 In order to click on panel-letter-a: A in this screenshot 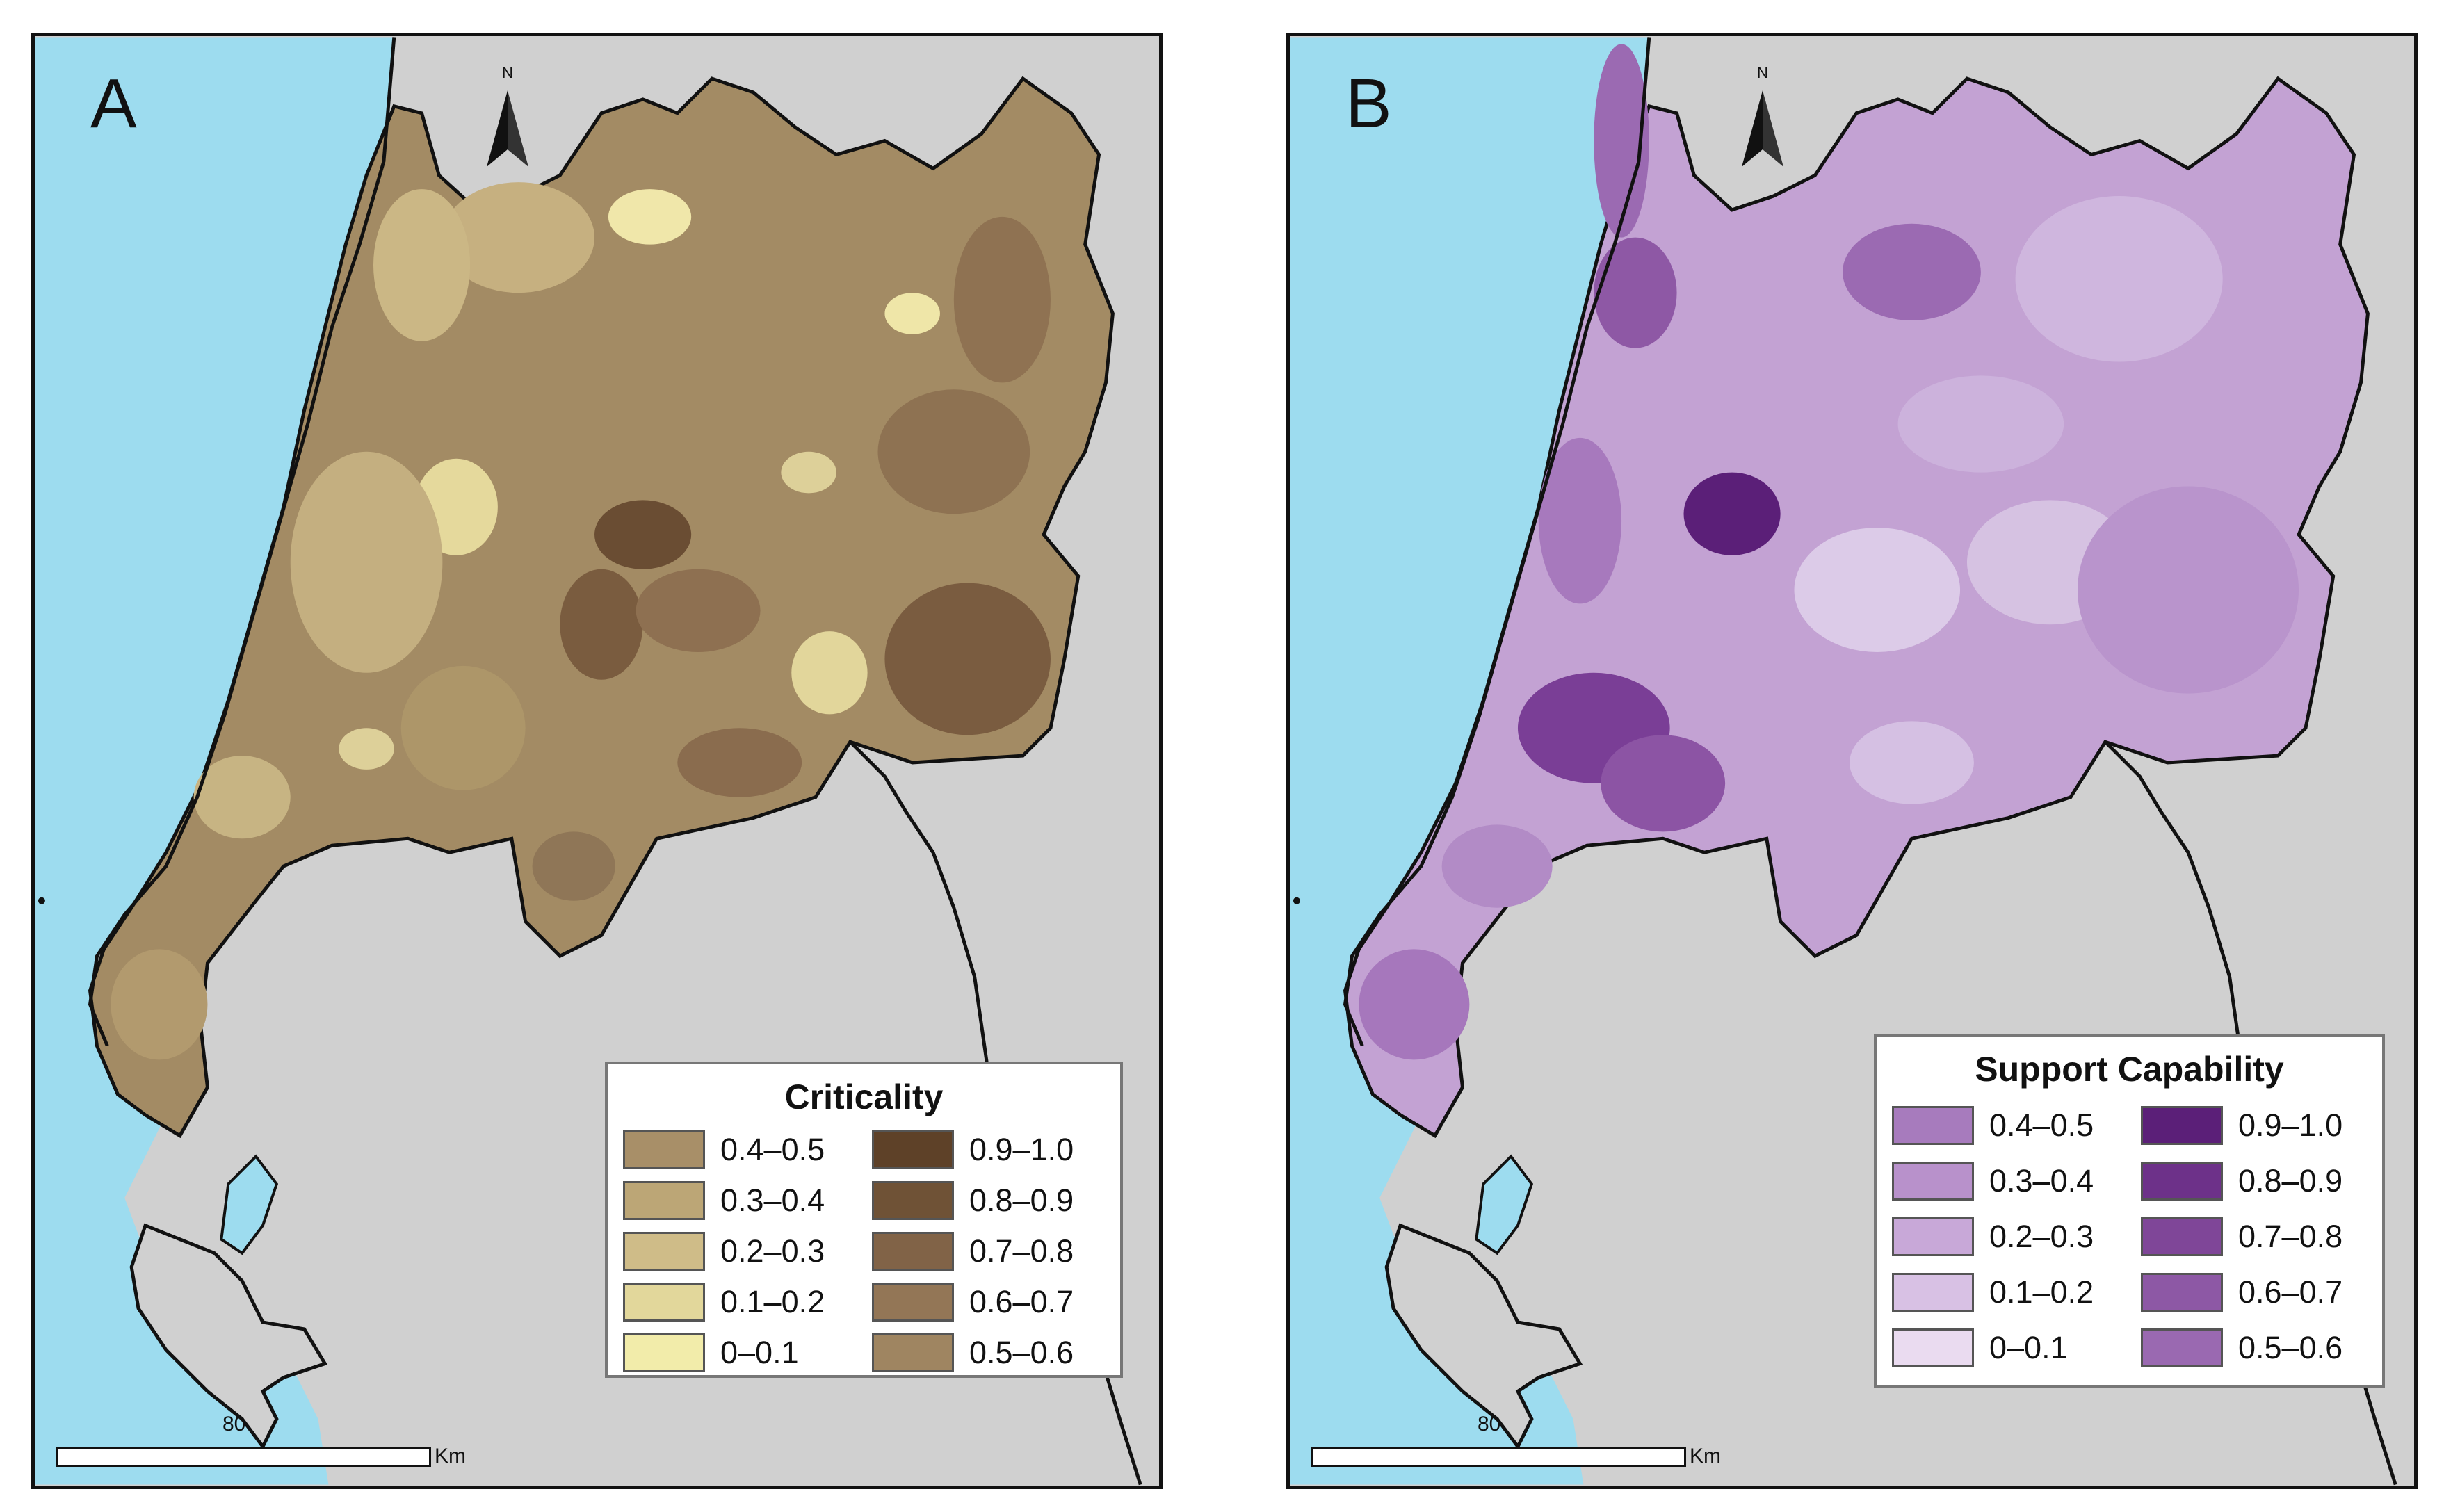, I will do `click(113, 104)`.